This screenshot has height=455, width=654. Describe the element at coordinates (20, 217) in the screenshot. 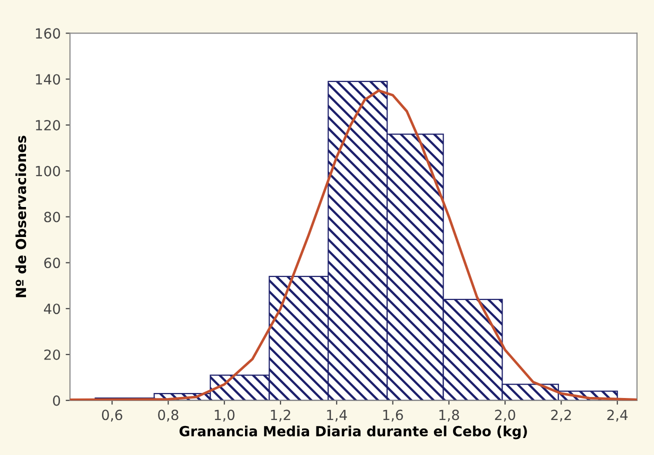

I see `y-axis-title: Nº de Observaciones` at that location.